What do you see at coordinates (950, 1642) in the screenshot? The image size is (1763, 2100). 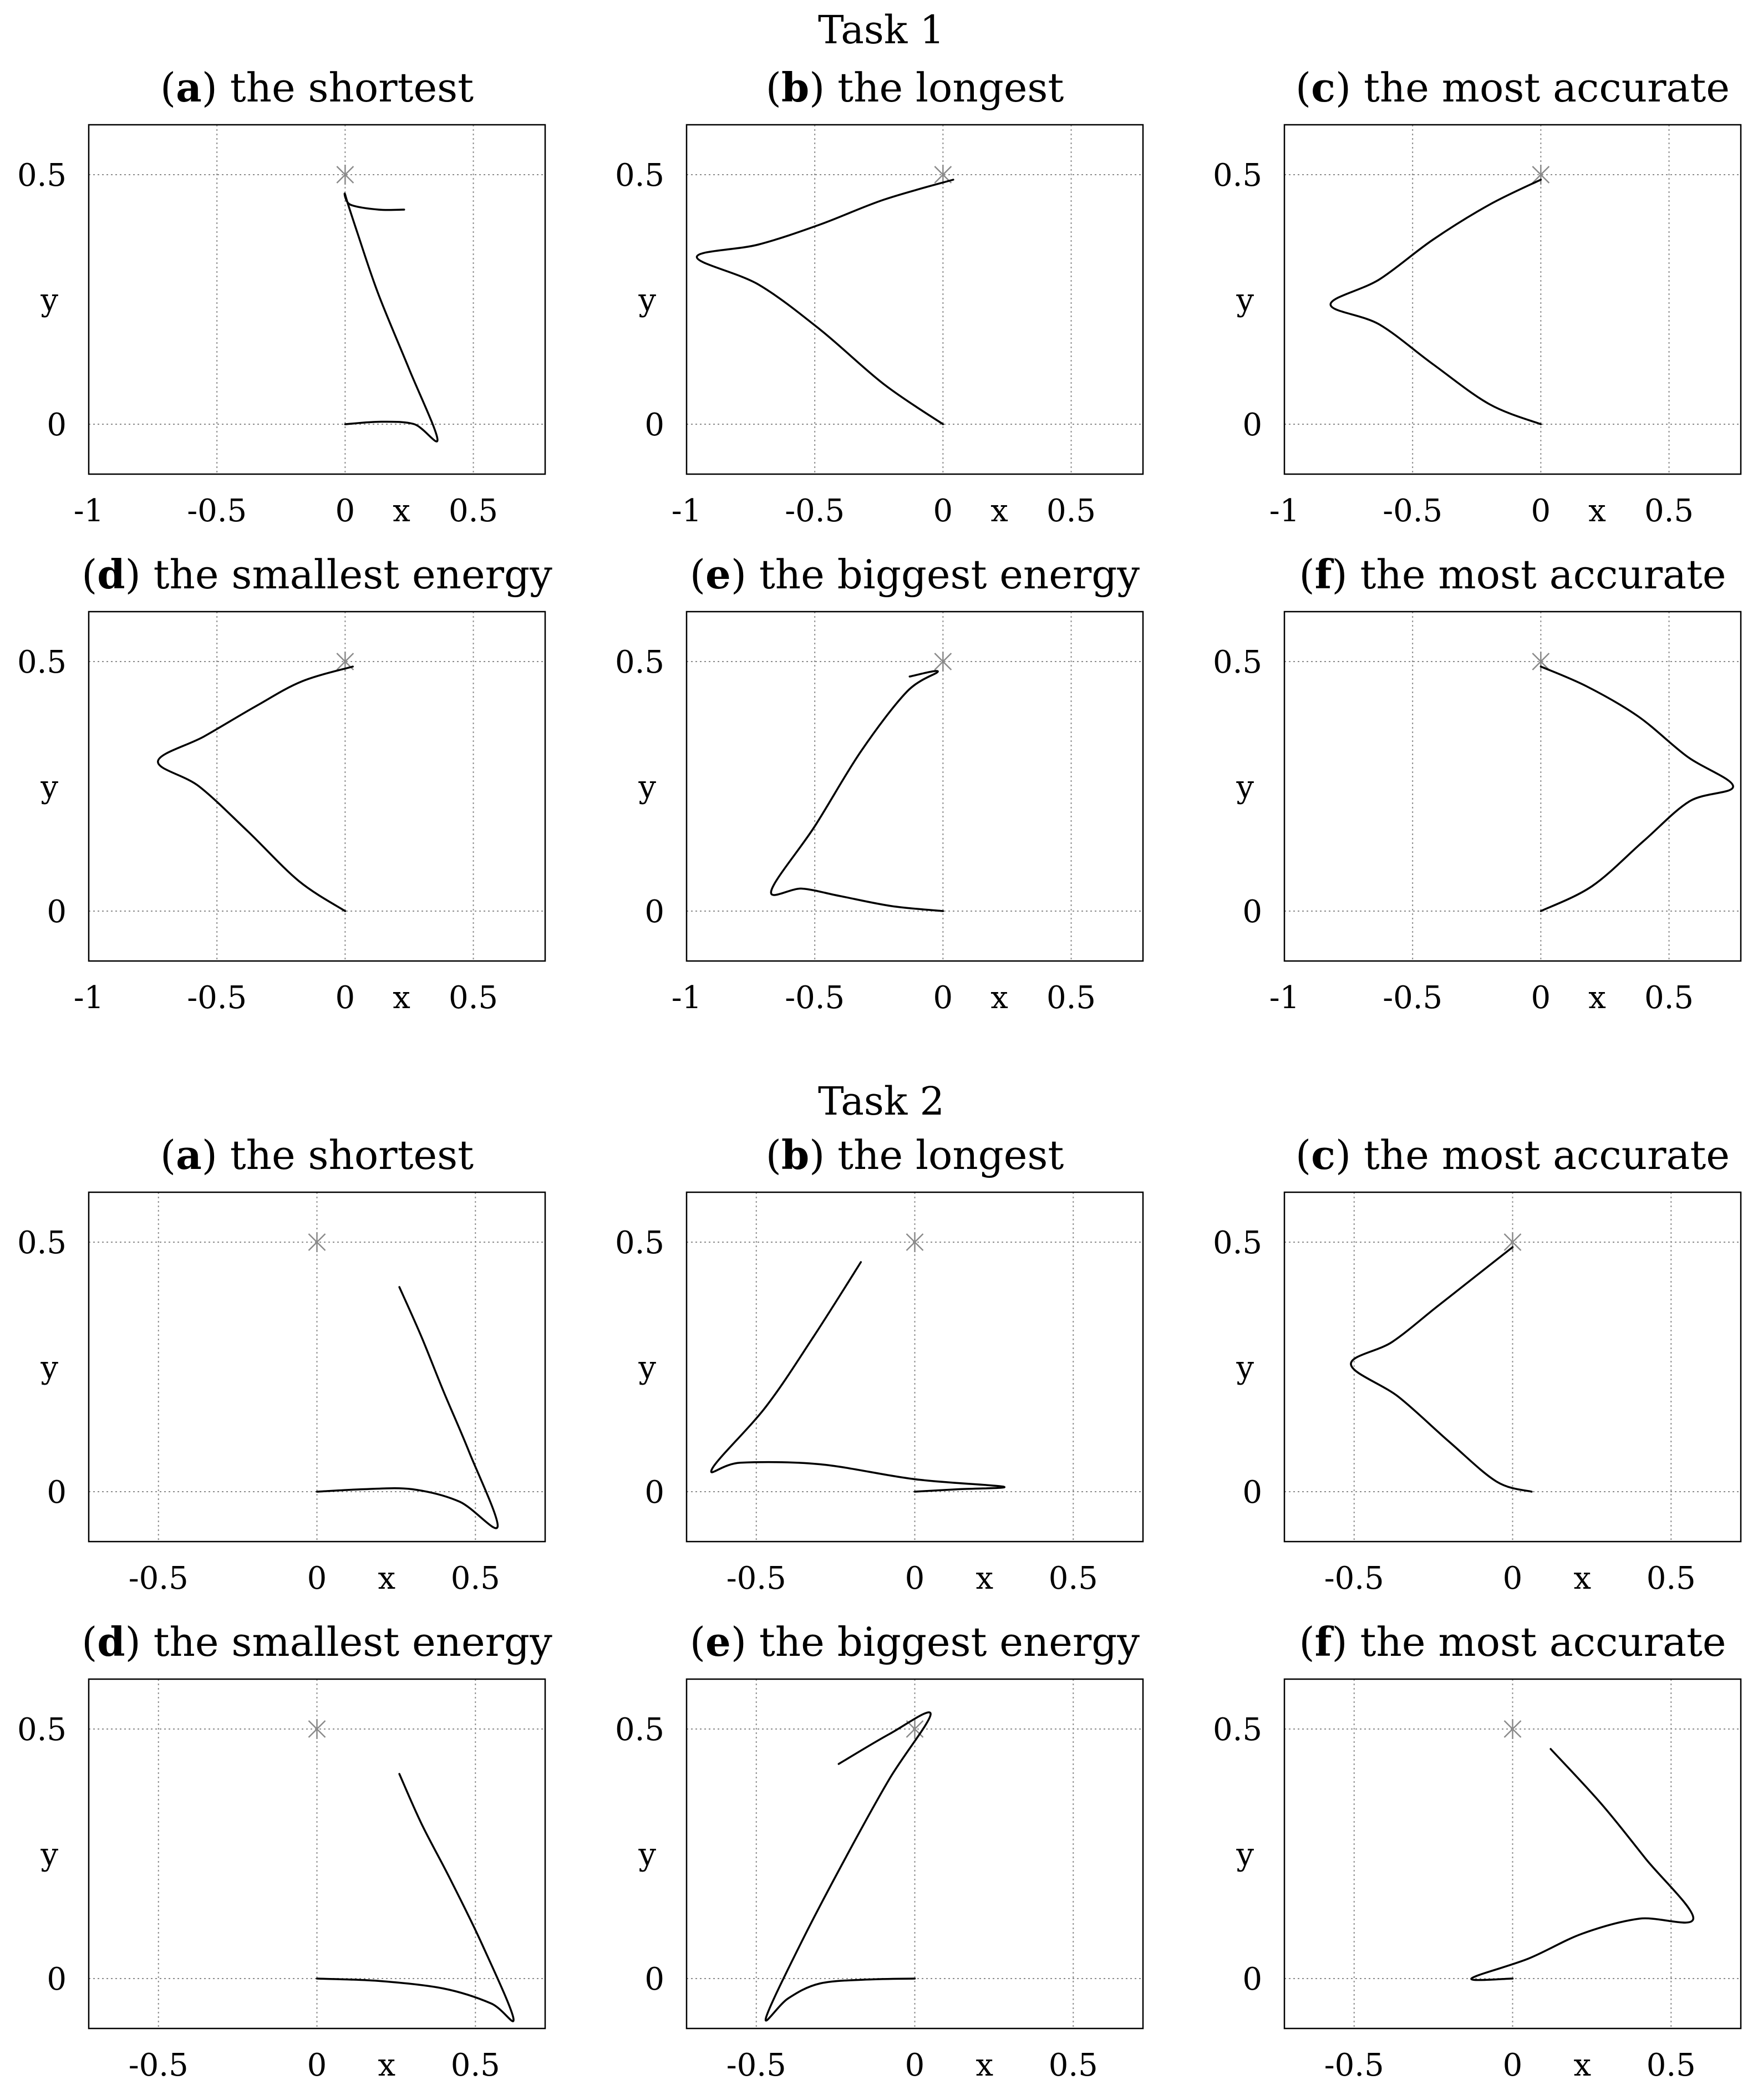 I see `panel-title-text: the biggest energy` at bounding box center [950, 1642].